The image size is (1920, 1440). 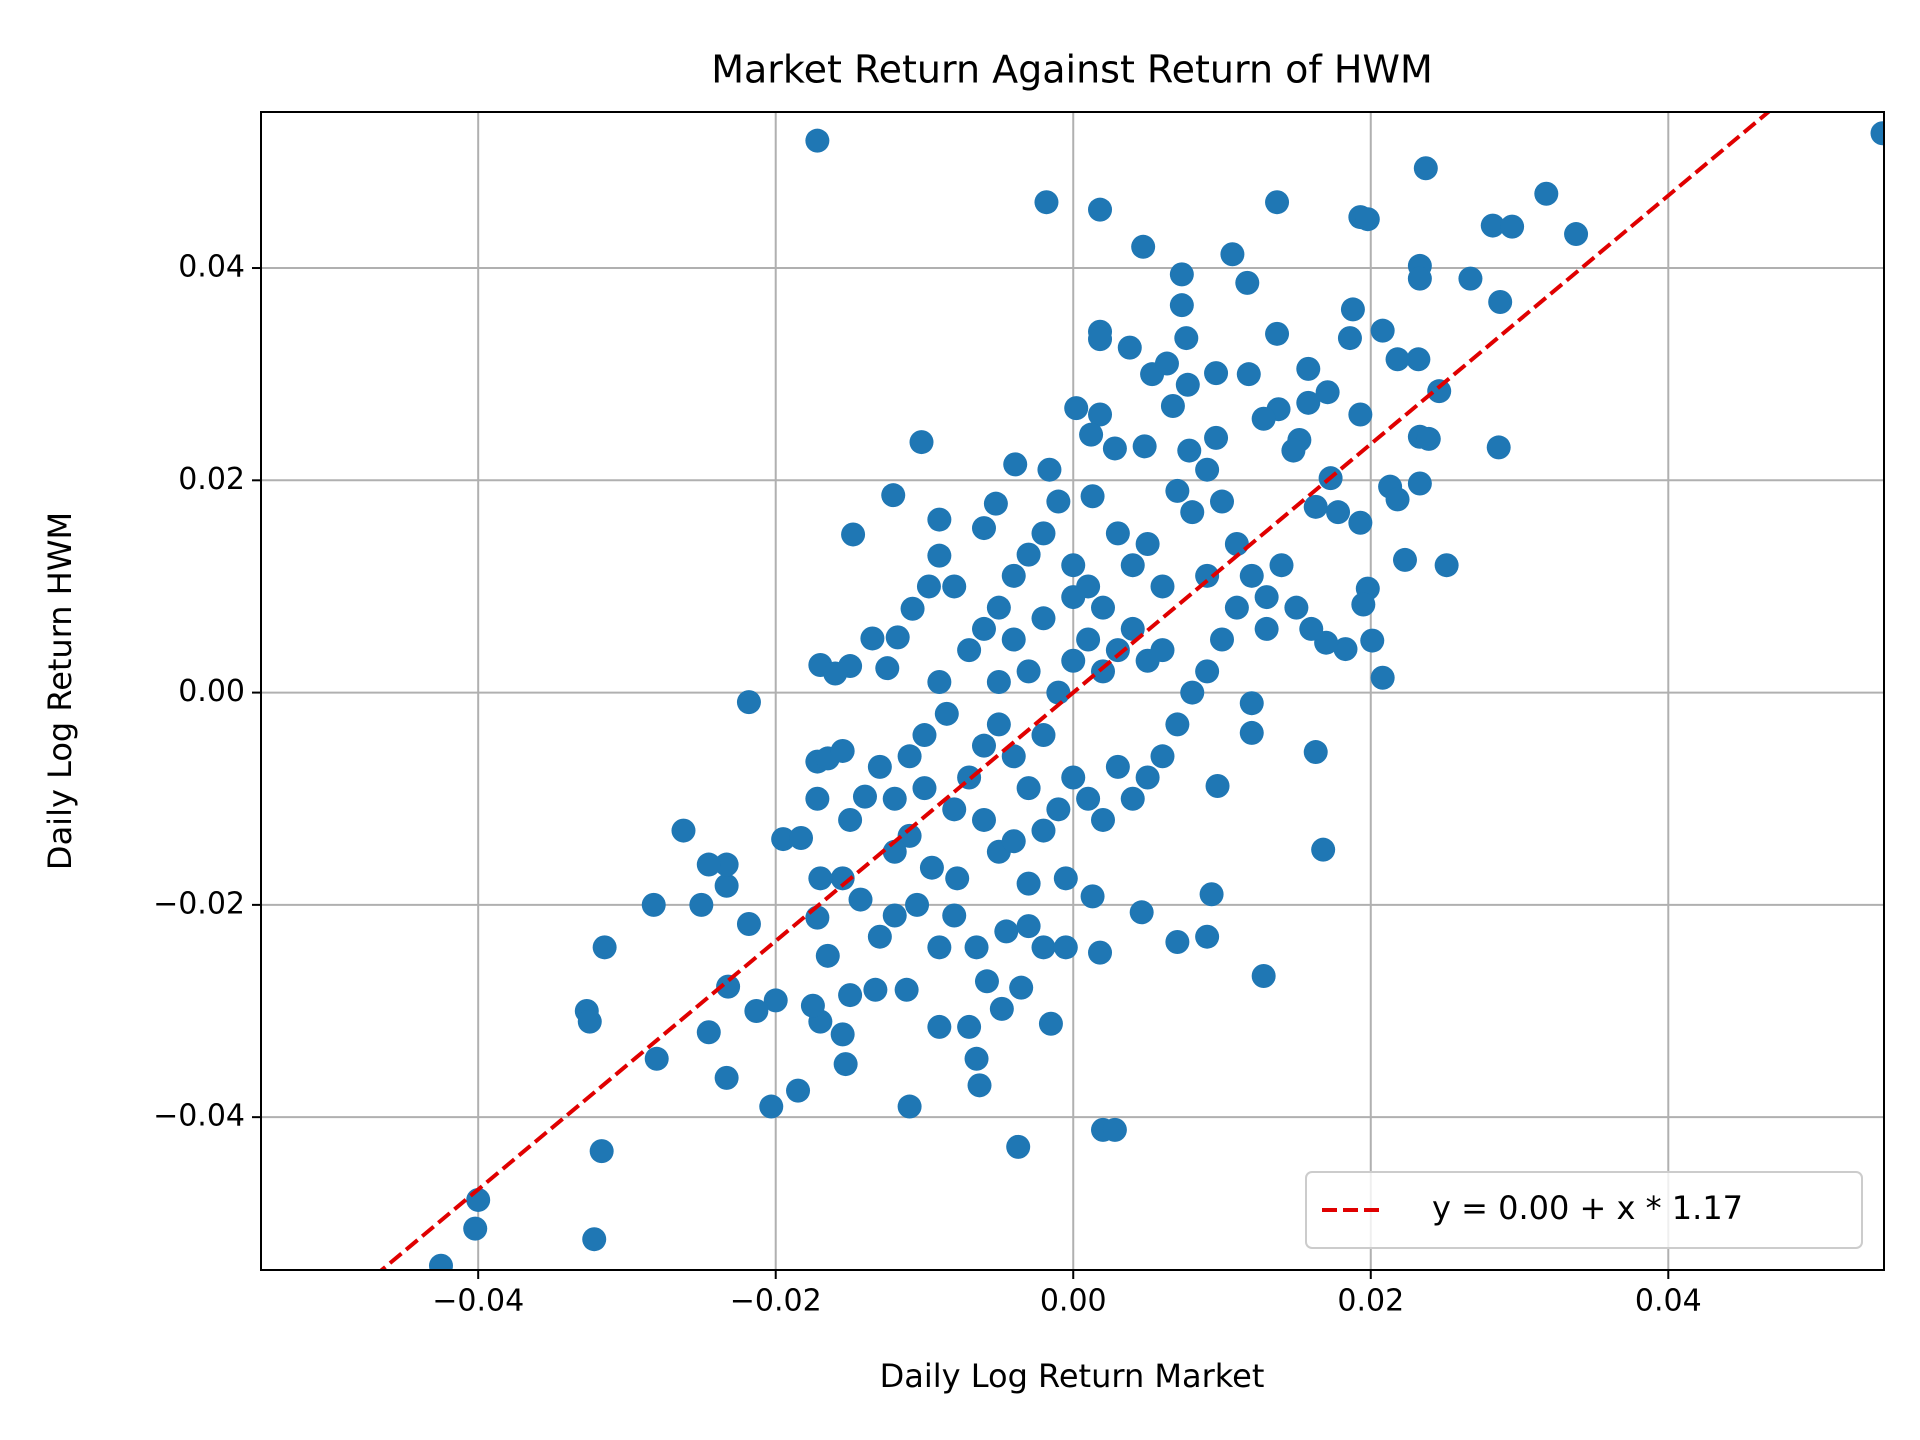 What do you see at coordinates (776, 1301) in the screenshot?
I see `x-tick-label: −0.02` at bounding box center [776, 1301].